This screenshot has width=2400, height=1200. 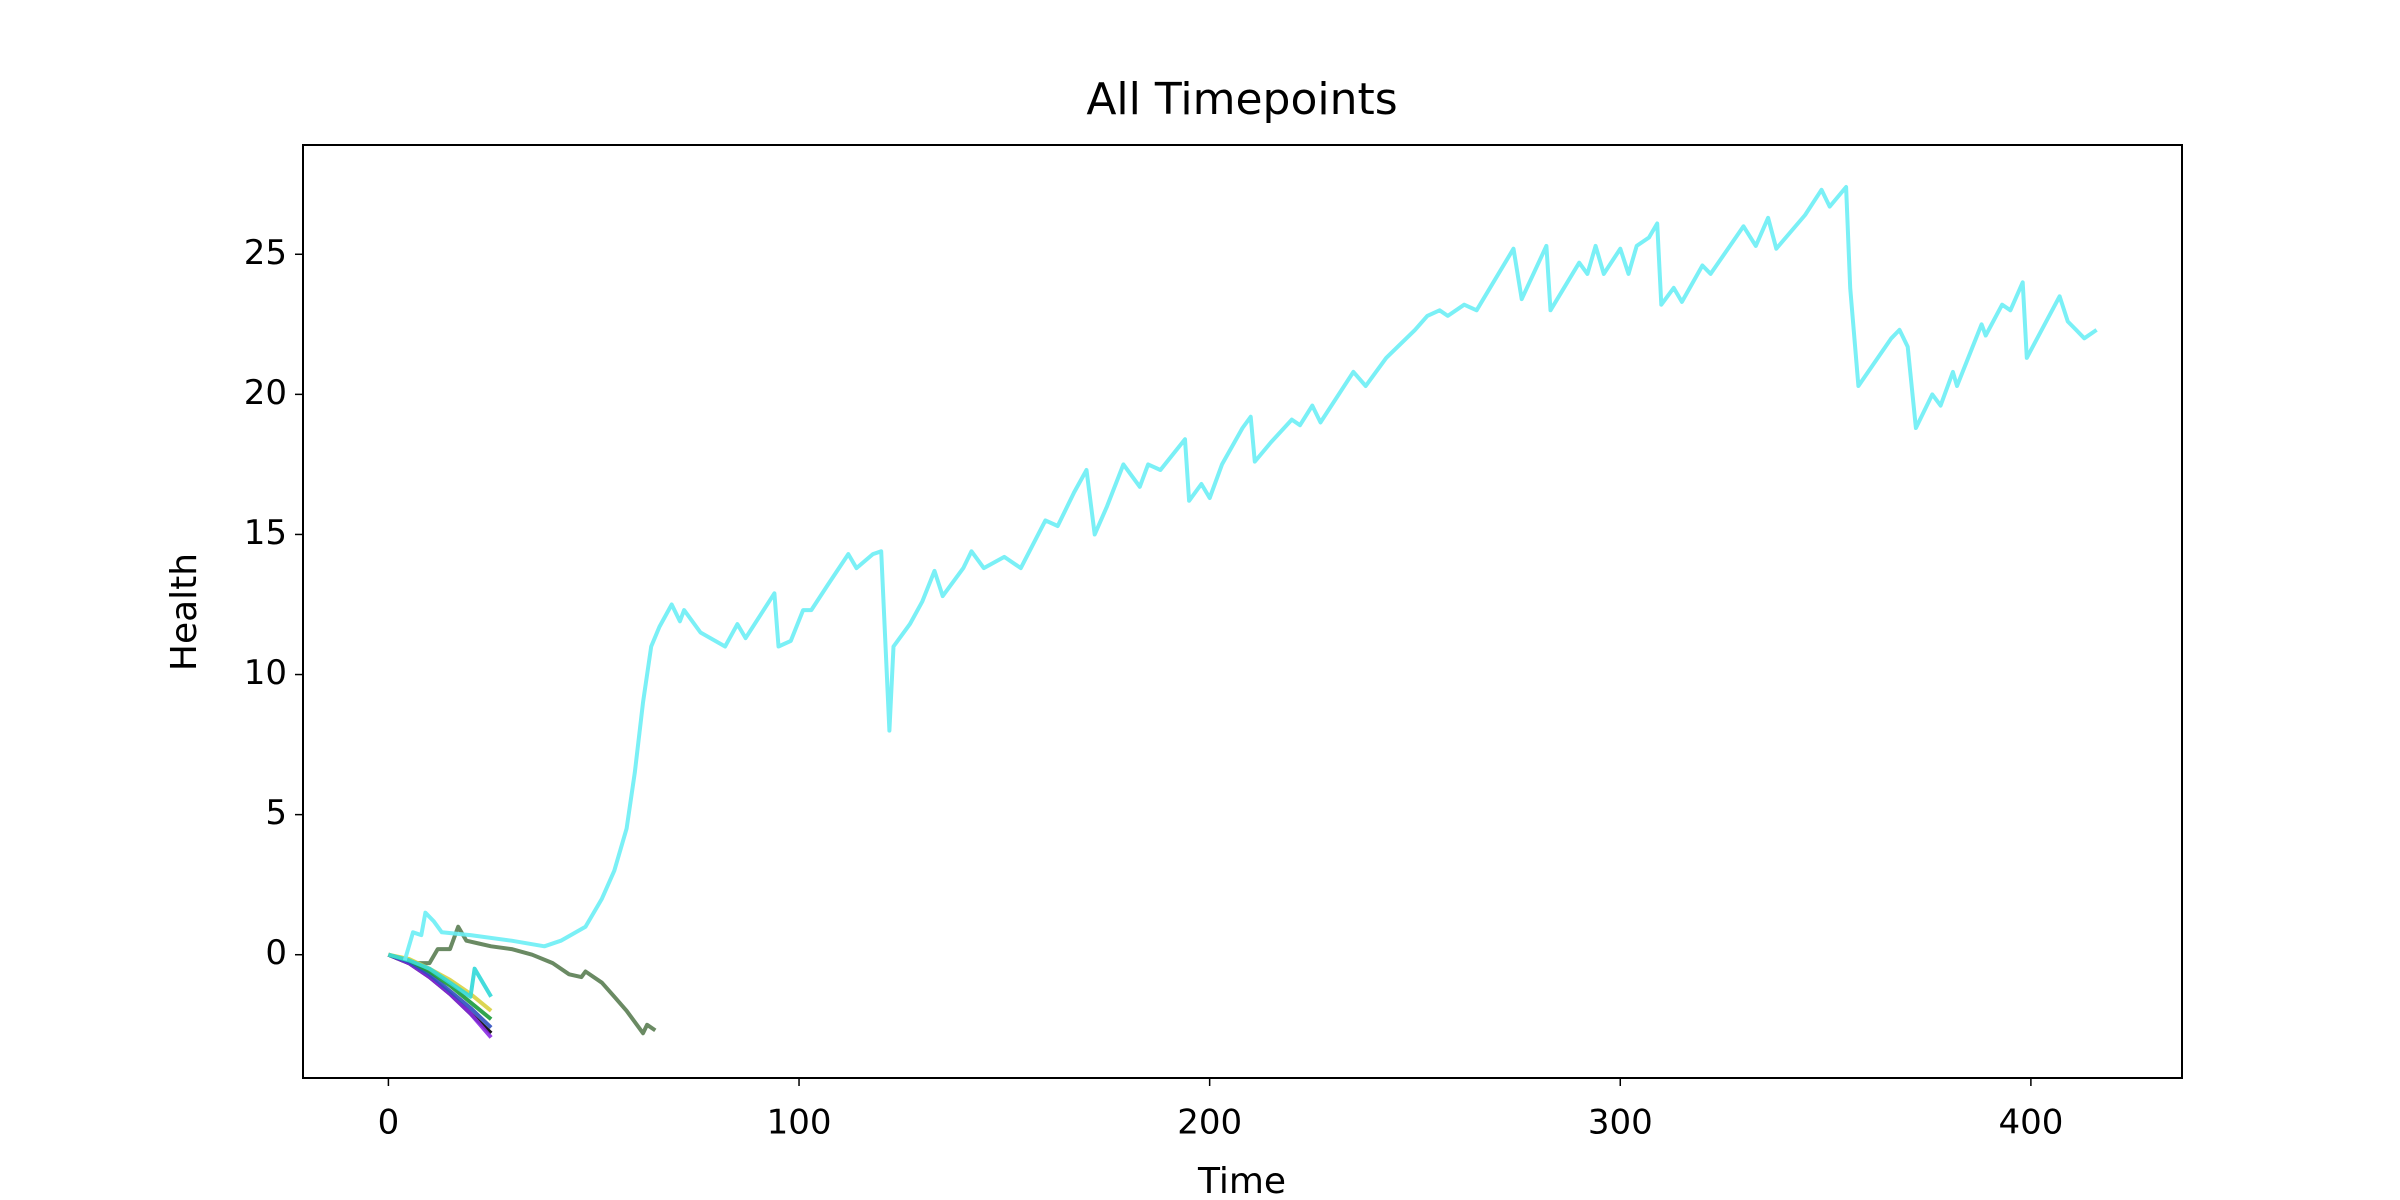 What do you see at coordinates (1209, 1123) in the screenshot?
I see `x-tick-label: 200` at bounding box center [1209, 1123].